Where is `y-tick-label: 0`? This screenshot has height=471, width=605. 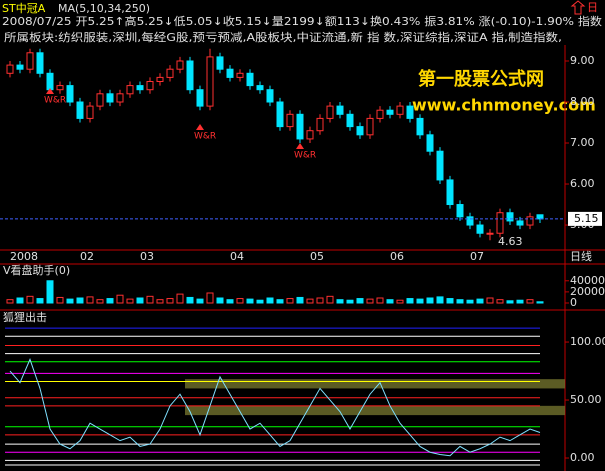 y-tick-label: 0 is located at coordinates (573, 302).